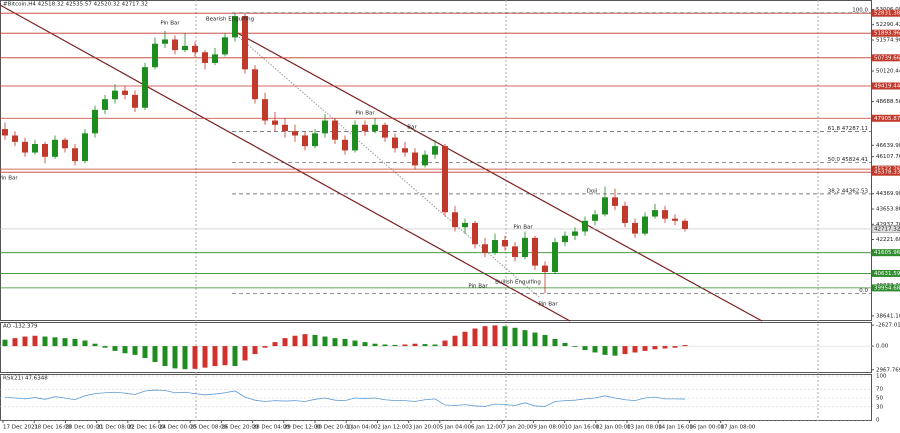 The height and width of the screenshot is (433, 900). Describe the element at coordinates (436, 347) in the screenshot. I see `ao-panel` at that location.